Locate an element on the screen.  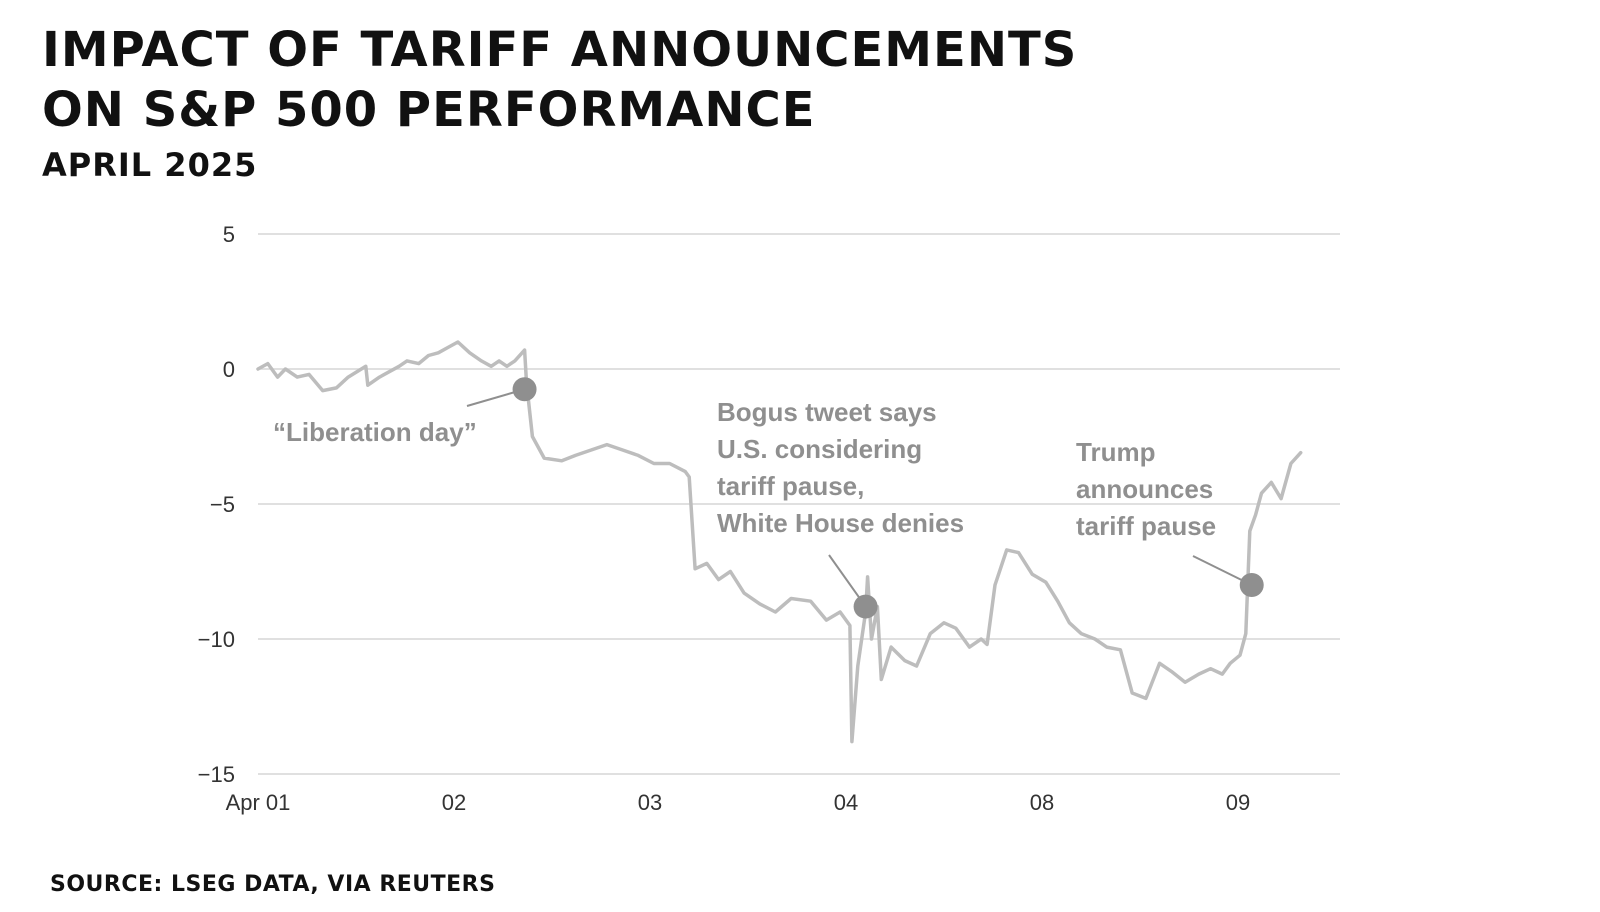
chart-title-line-2: ON S&P 500 PERFORMANCE is located at coordinates (429, 110).